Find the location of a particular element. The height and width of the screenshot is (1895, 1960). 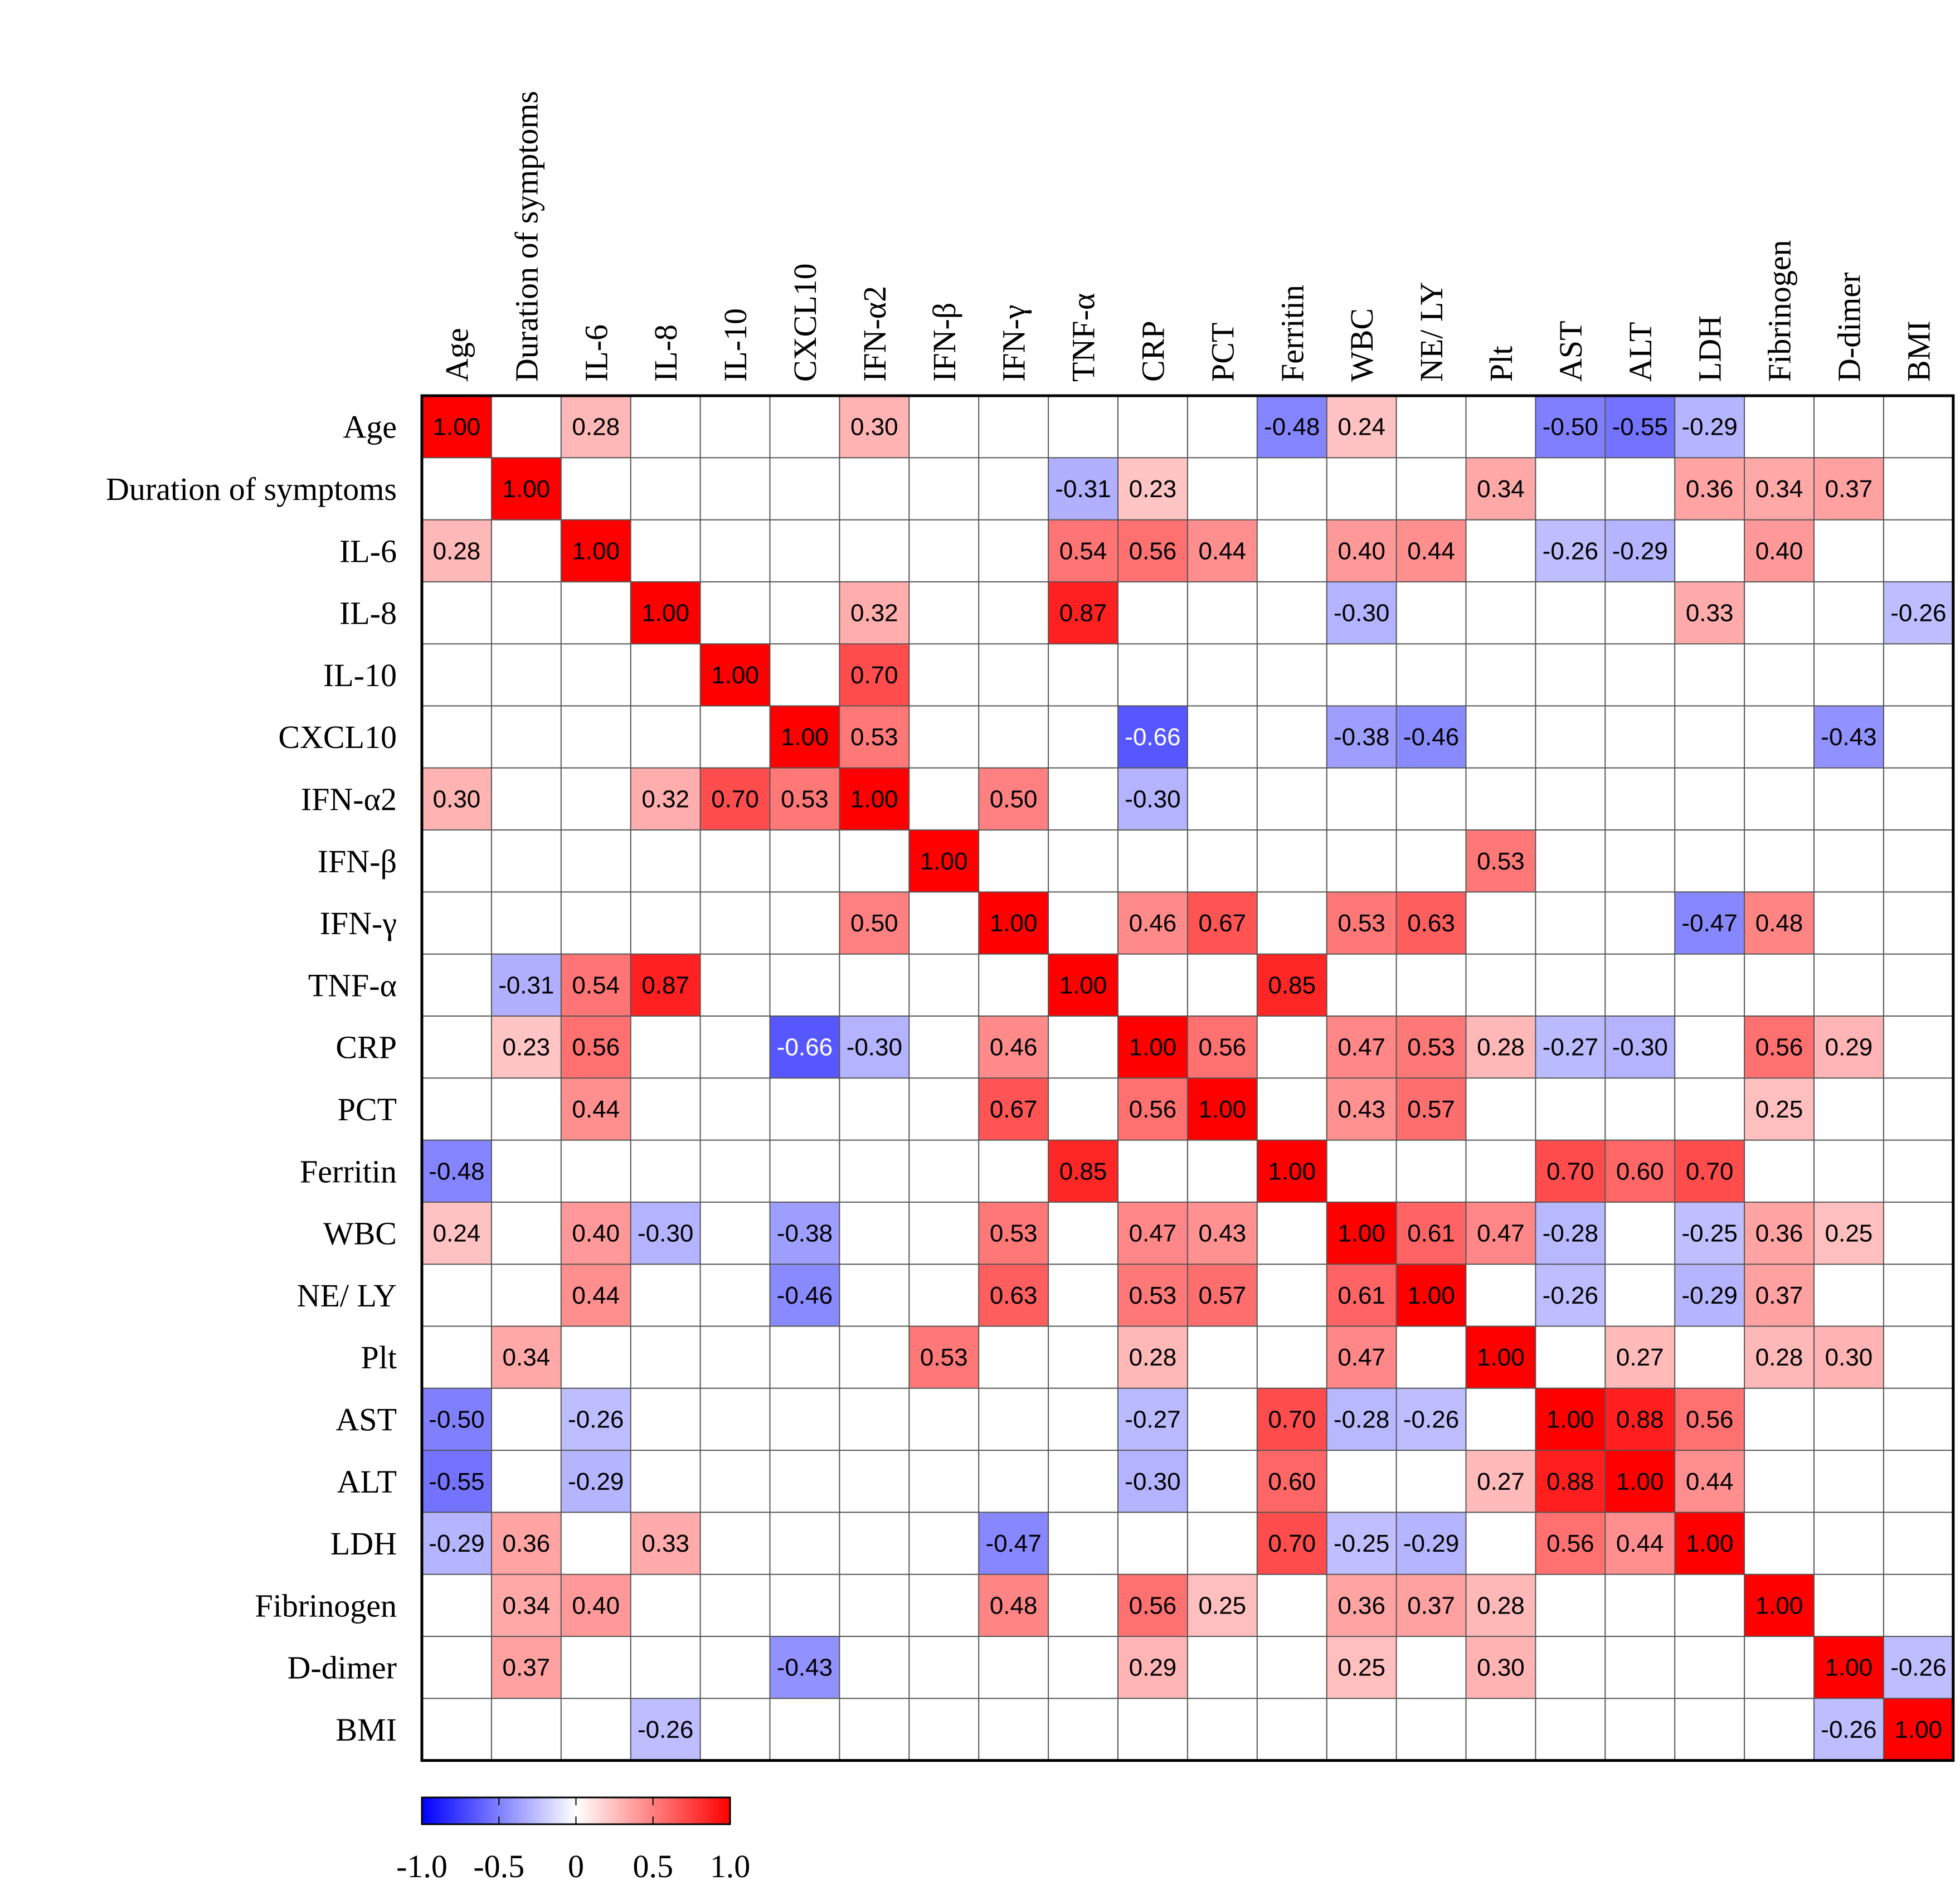

cell-value-label: 0.24 is located at coordinates (457, 1234).